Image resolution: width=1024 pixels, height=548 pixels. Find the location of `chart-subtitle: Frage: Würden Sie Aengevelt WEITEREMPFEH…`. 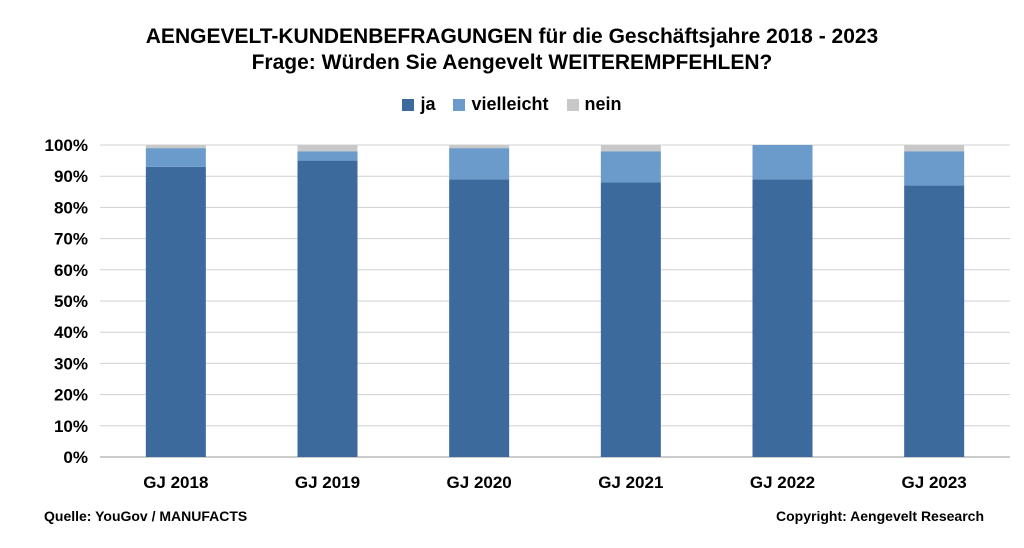

chart-subtitle: Frage: Würden Sie Aengevelt WEITEREMPFEH… is located at coordinates (512, 62).